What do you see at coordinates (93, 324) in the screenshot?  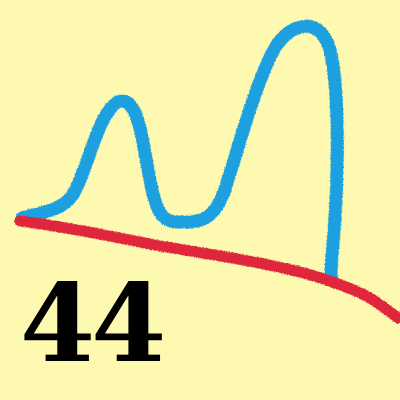 I see `number-label: 44` at bounding box center [93, 324].